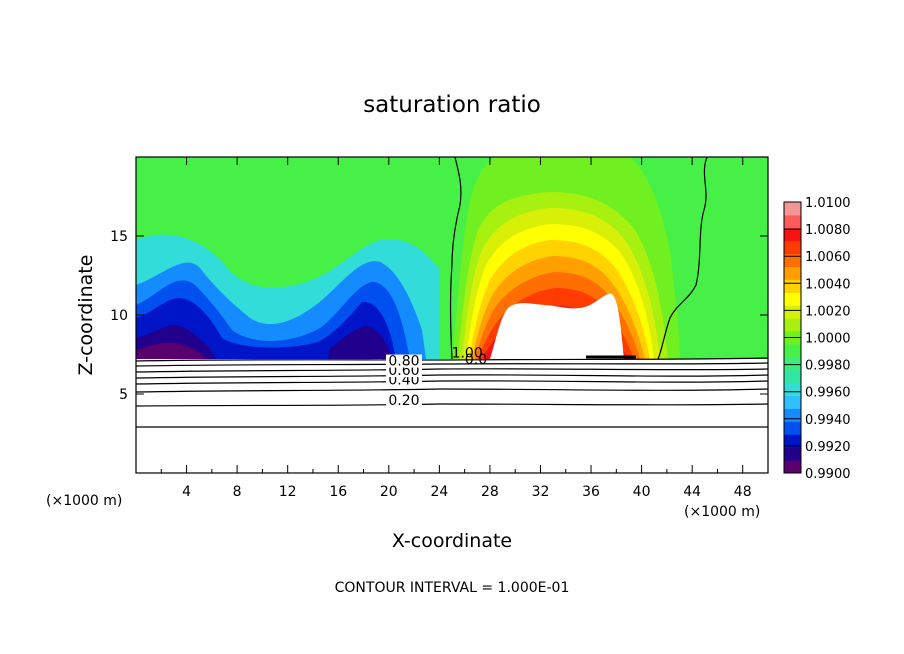 The width and height of the screenshot is (904, 654). Describe the element at coordinates (186, 492) in the screenshot. I see `x-tick-label: 4` at that location.